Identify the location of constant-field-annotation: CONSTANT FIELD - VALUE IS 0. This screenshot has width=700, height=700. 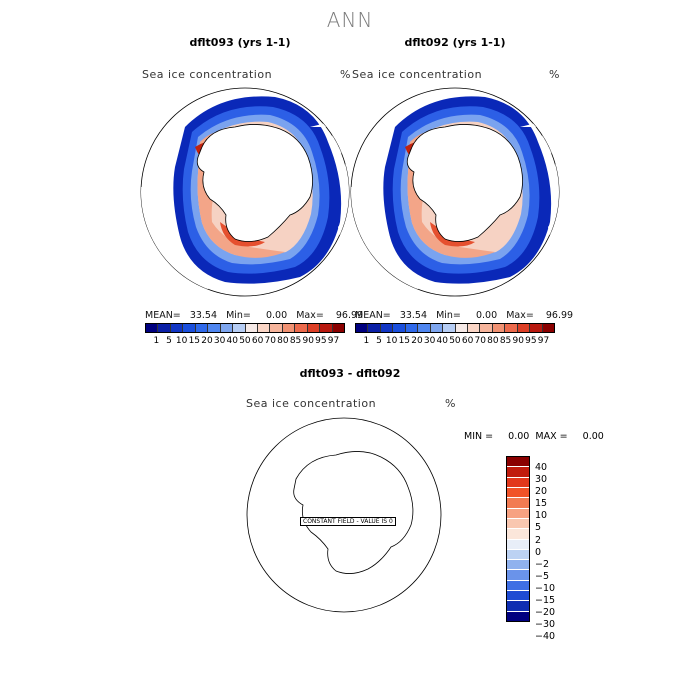
(348, 521).